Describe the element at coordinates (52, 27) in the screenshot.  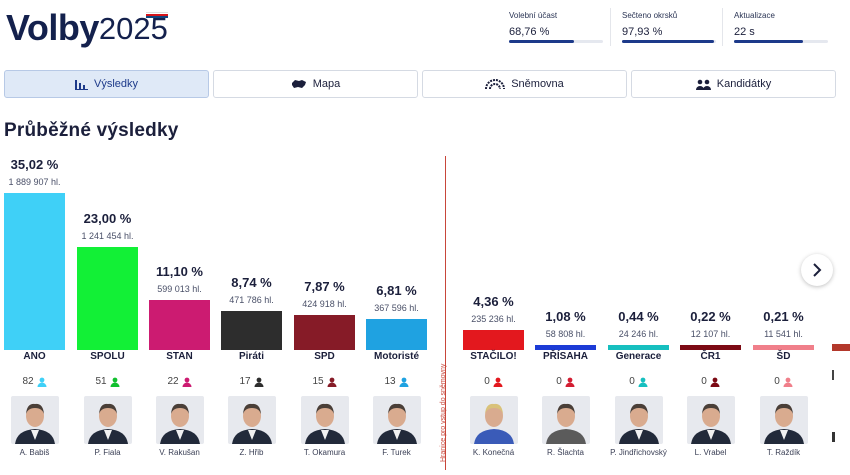
I see `logo-word: Volby` at that location.